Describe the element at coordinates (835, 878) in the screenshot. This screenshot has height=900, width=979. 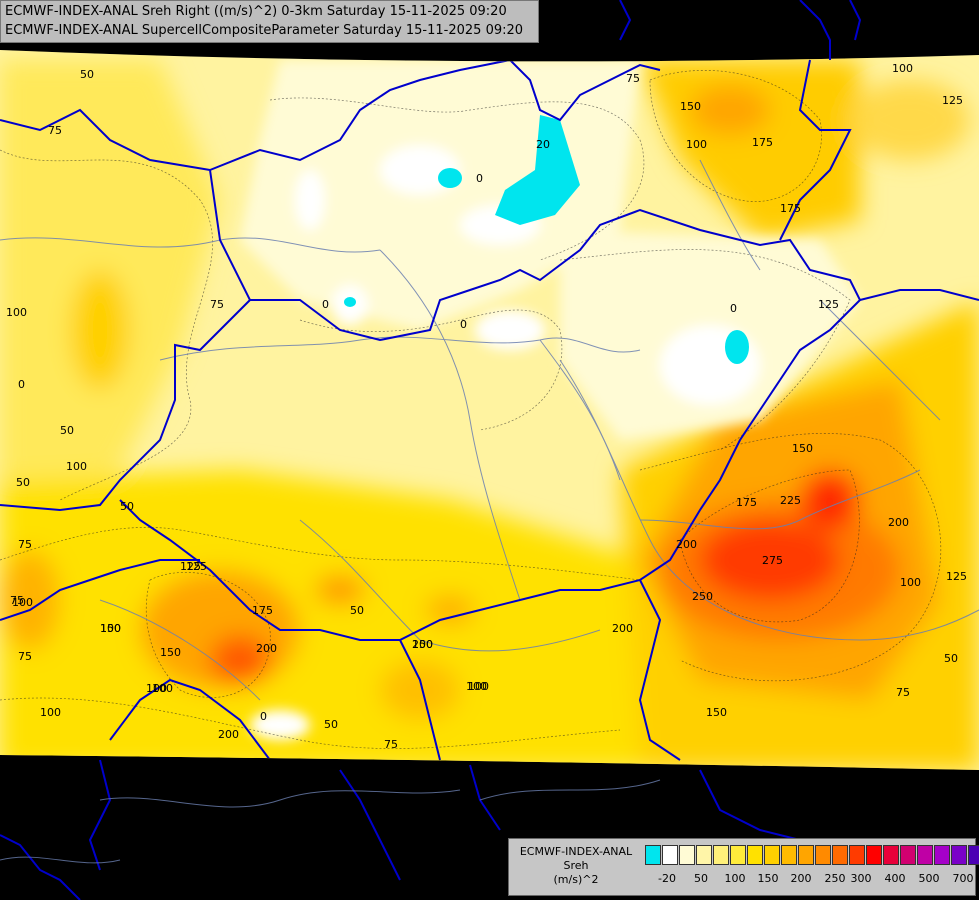
I see `legend-tick-label: 250` at that location.